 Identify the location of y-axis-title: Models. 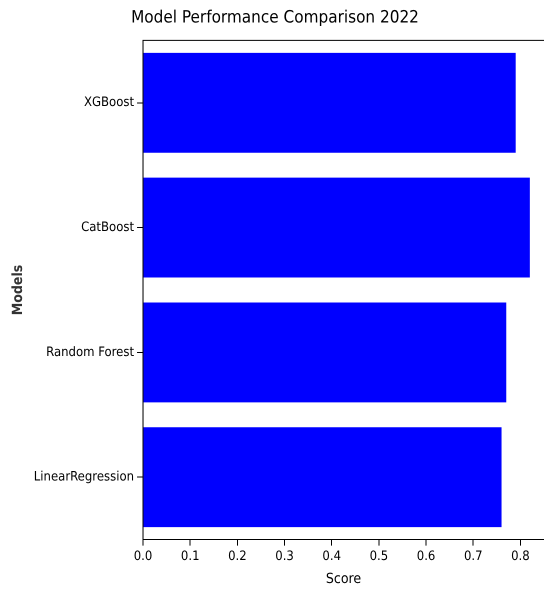
(18, 290).